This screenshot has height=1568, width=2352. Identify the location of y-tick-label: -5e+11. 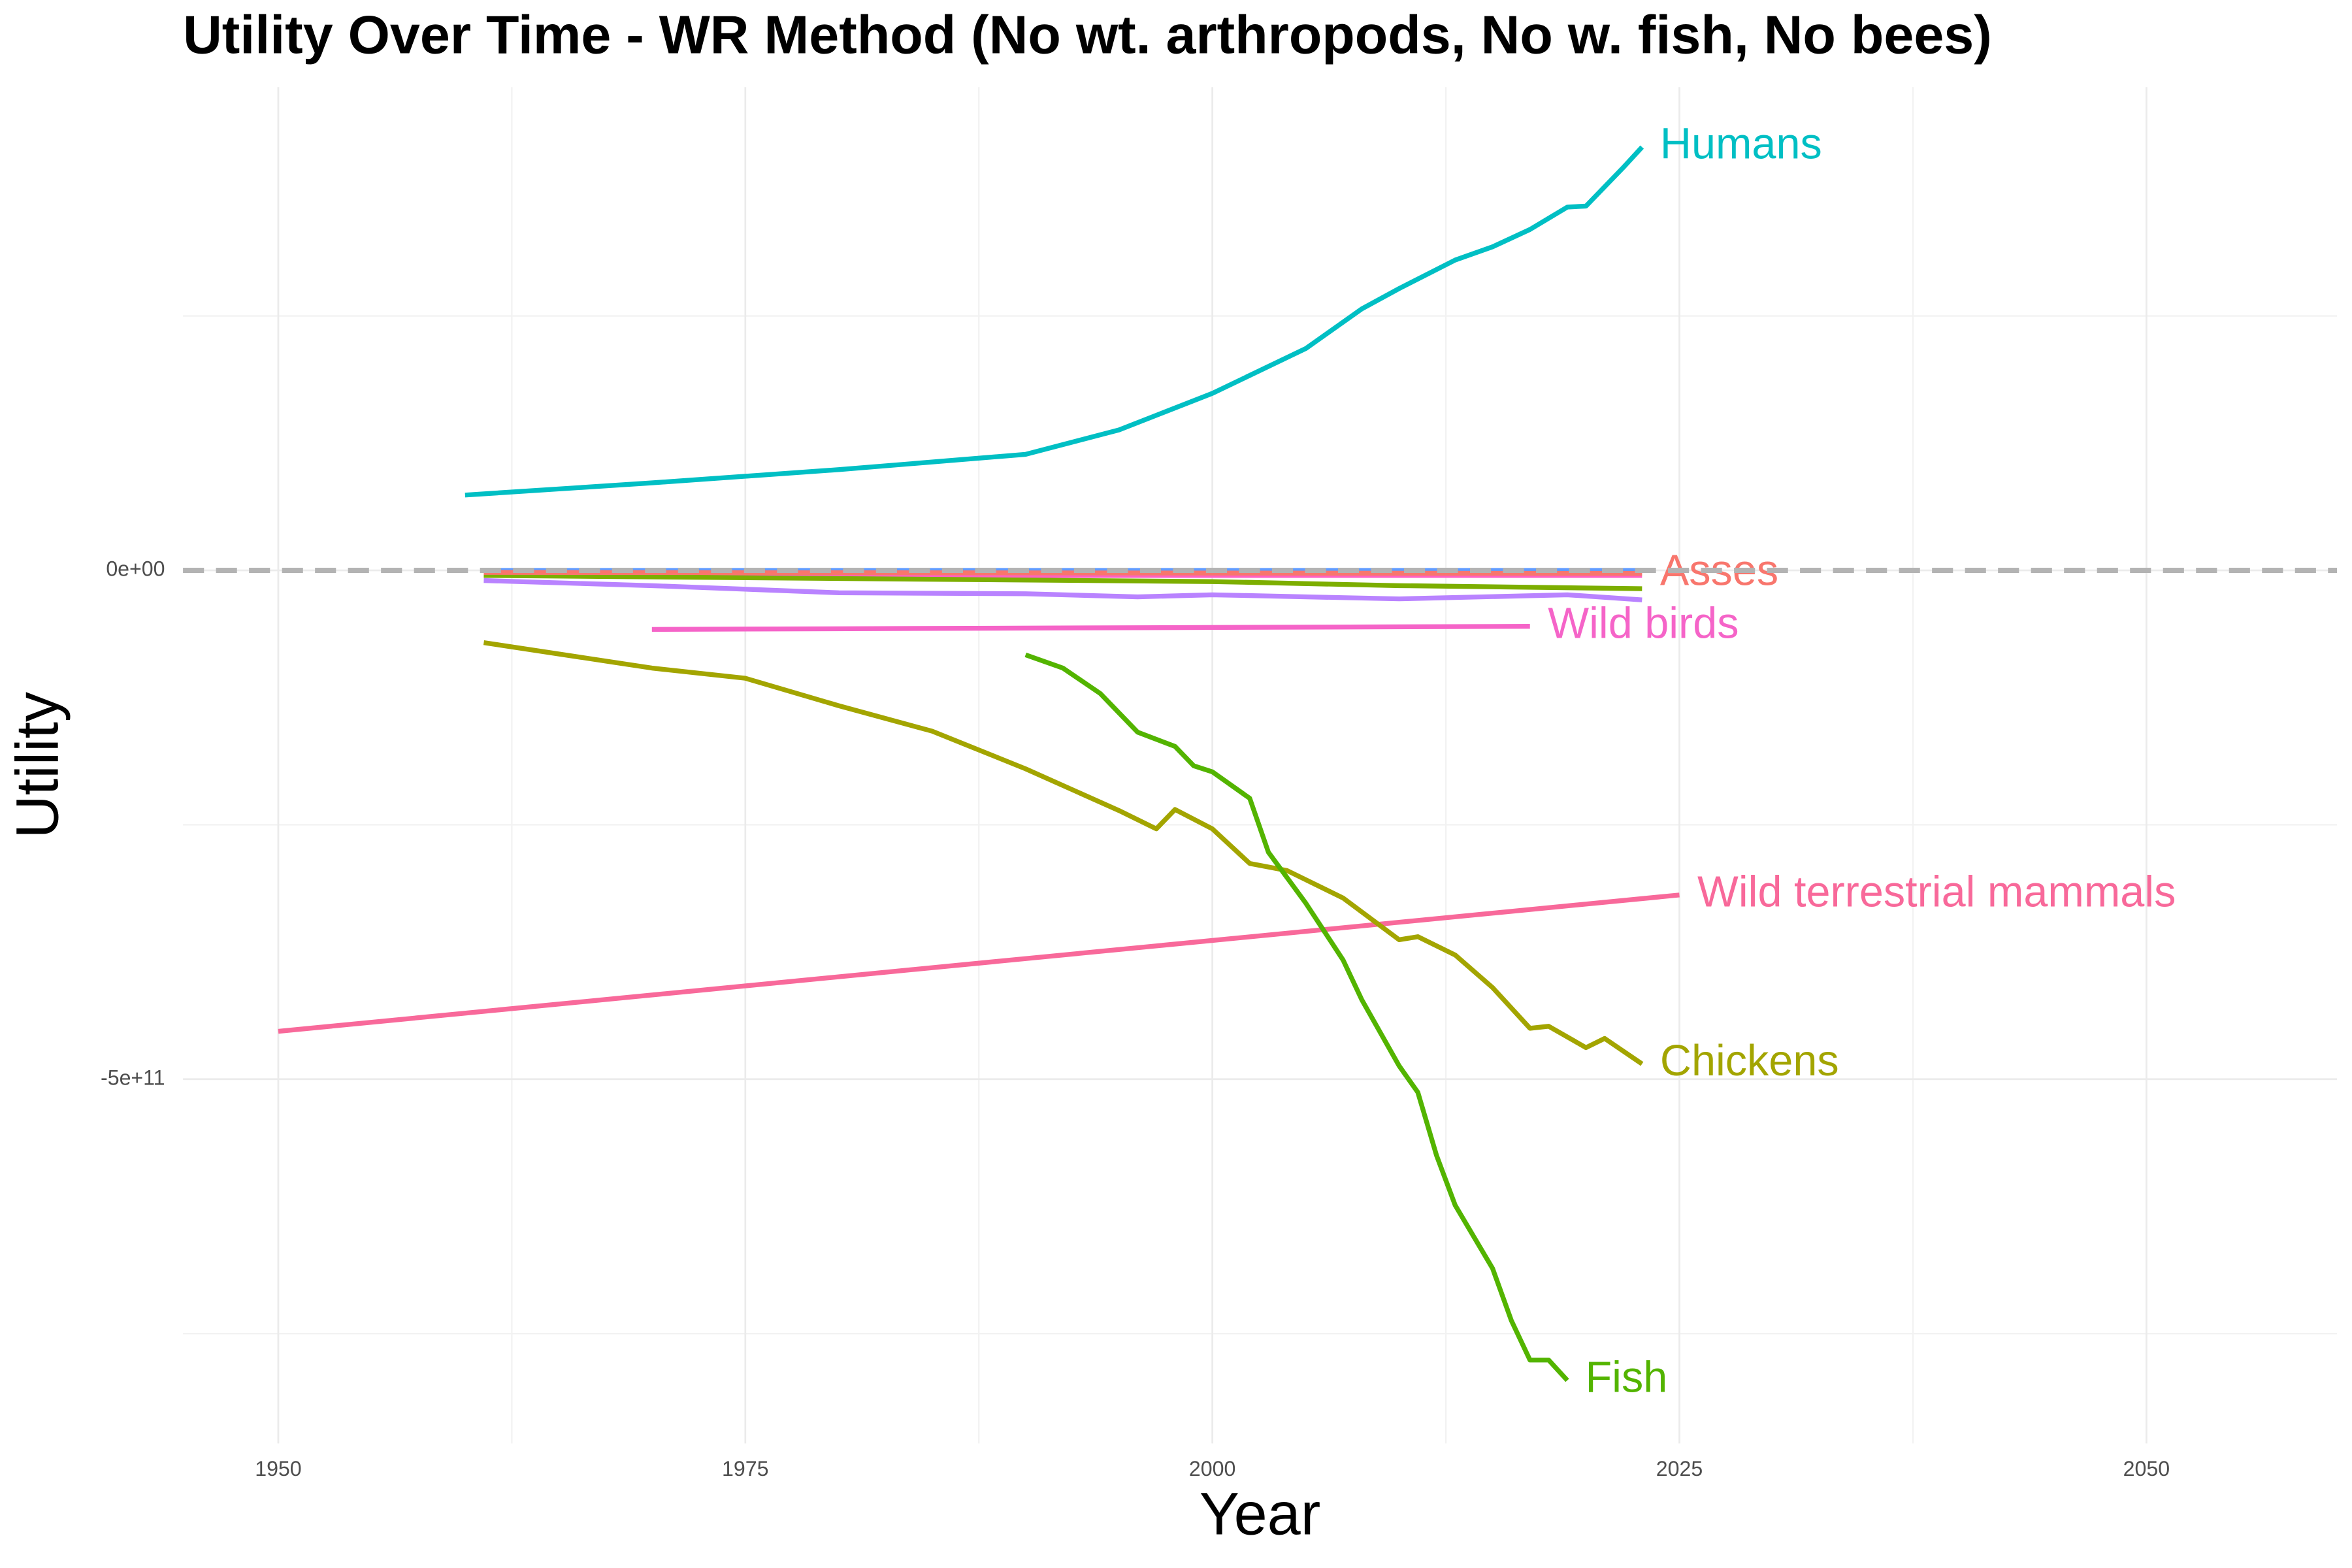
(133, 1077).